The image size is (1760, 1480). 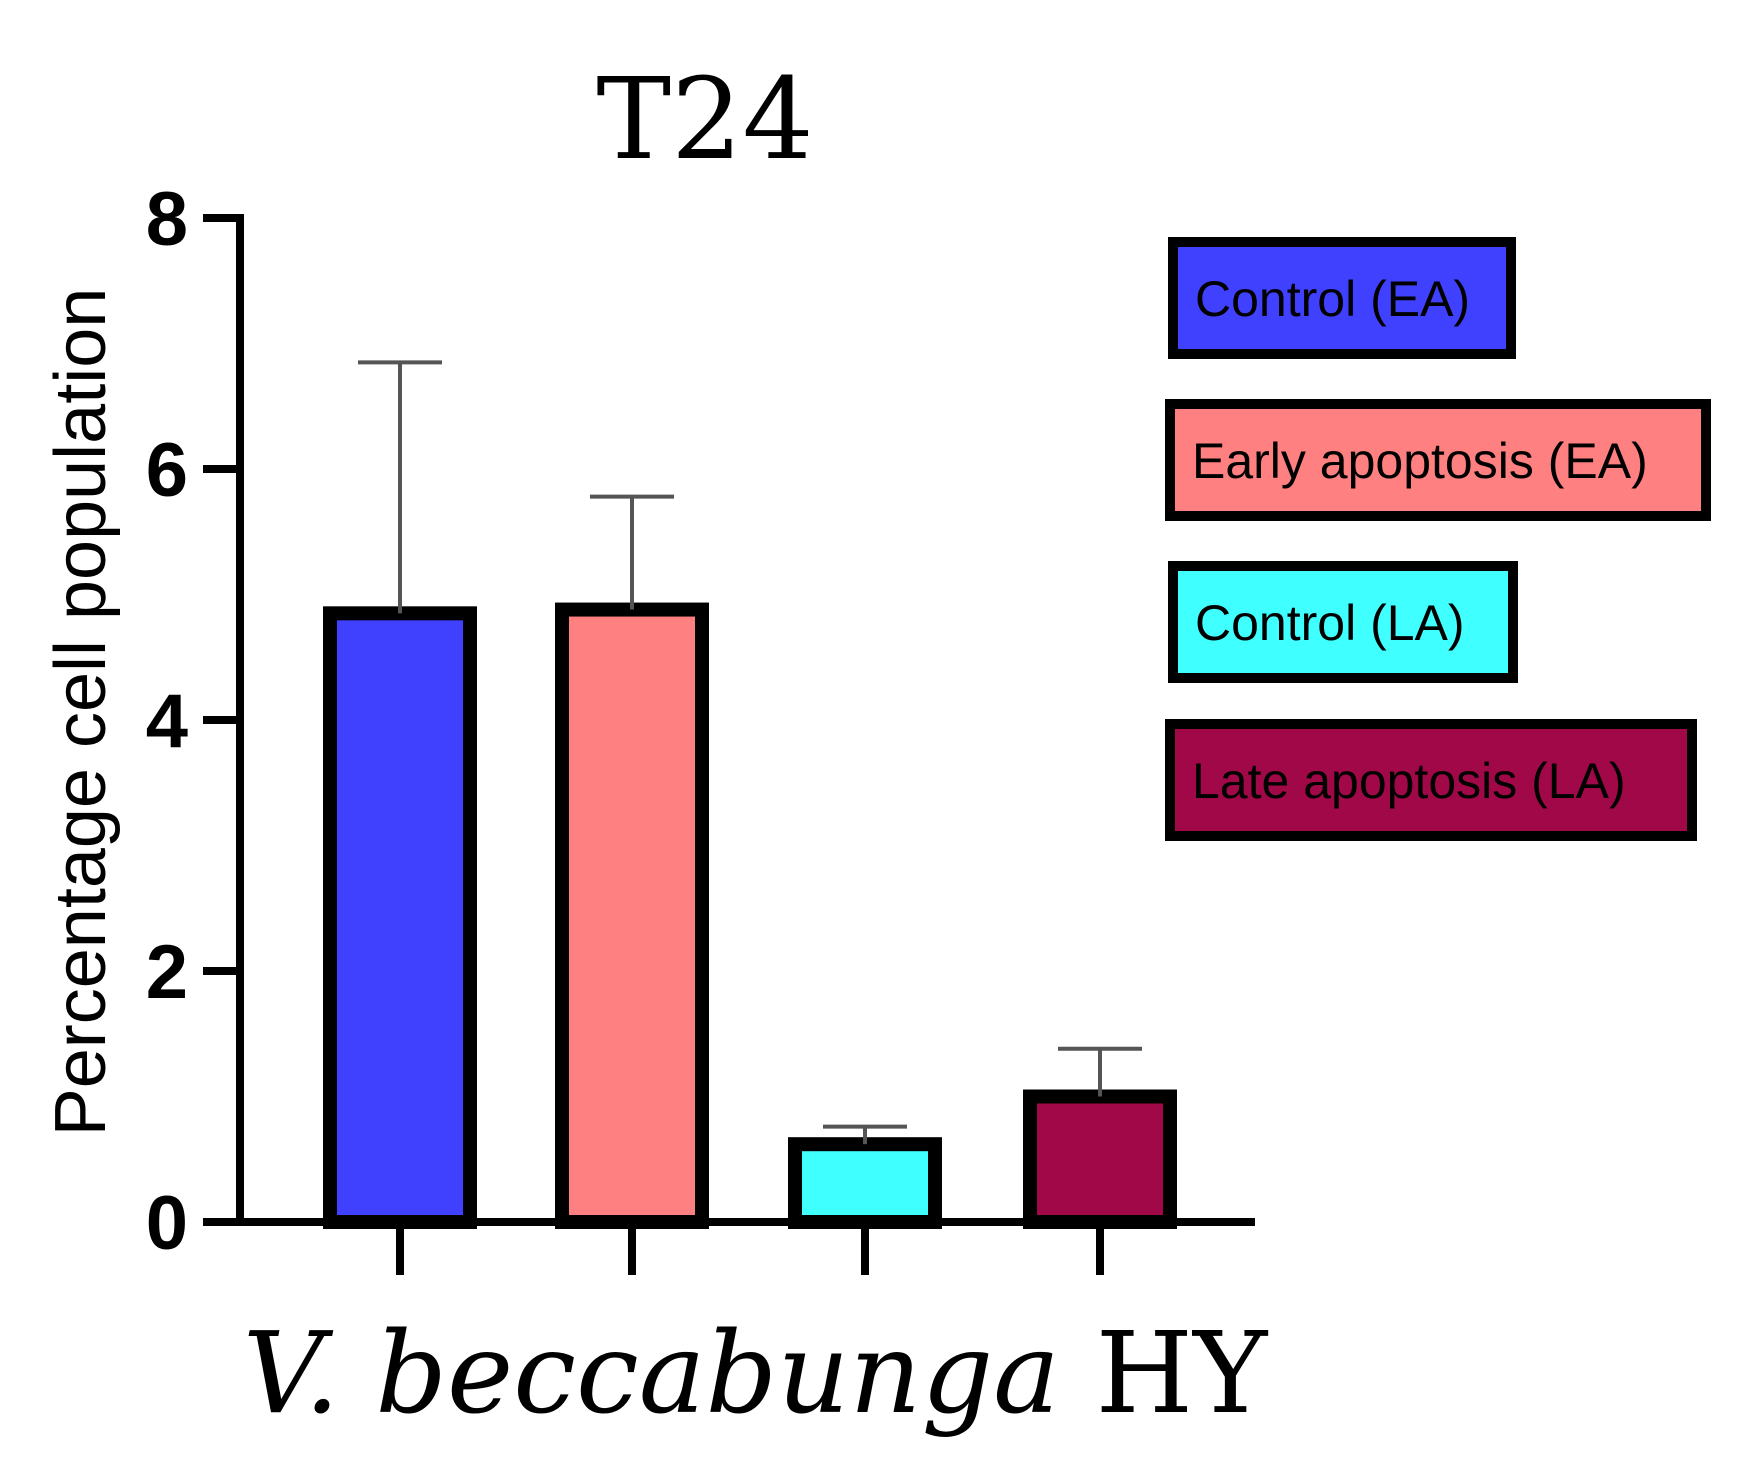 What do you see at coordinates (1420, 461) in the screenshot?
I see `legend-label-2: Early apoptosis (EA)` at bounding box center [1420, 461].